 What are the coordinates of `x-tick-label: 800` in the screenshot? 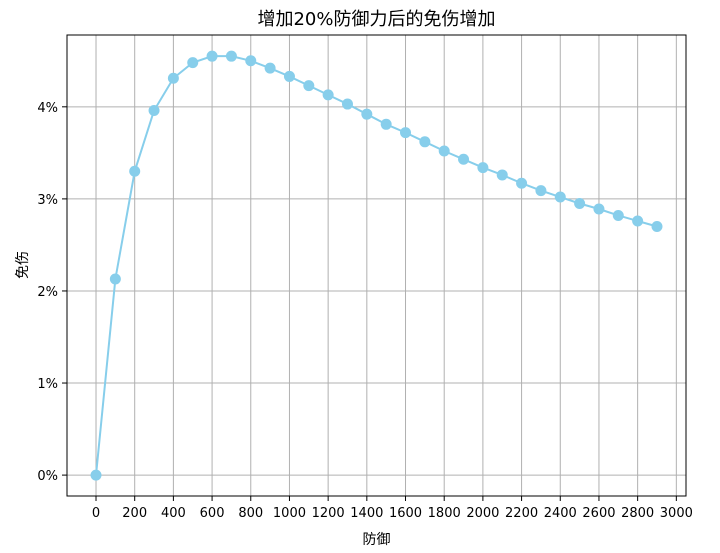 It's located at (250, 513).